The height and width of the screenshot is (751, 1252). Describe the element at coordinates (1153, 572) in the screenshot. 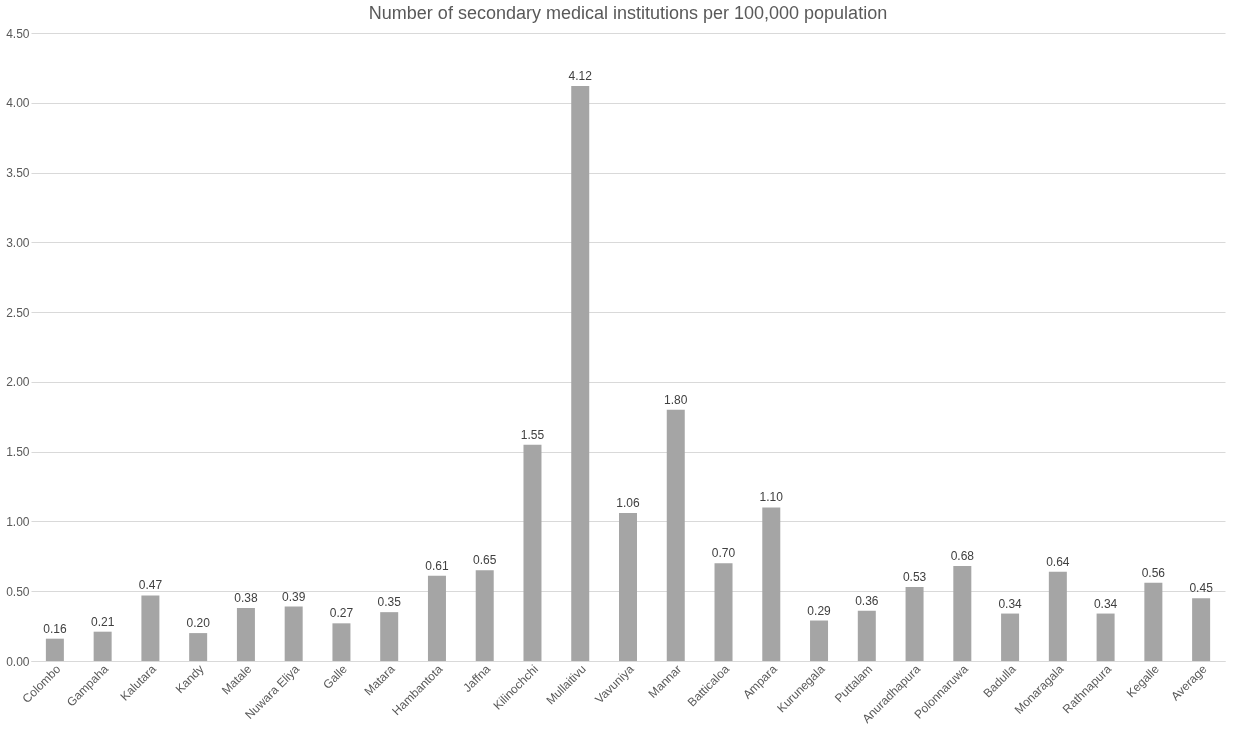

I see `data-label: 0.56` at that location.